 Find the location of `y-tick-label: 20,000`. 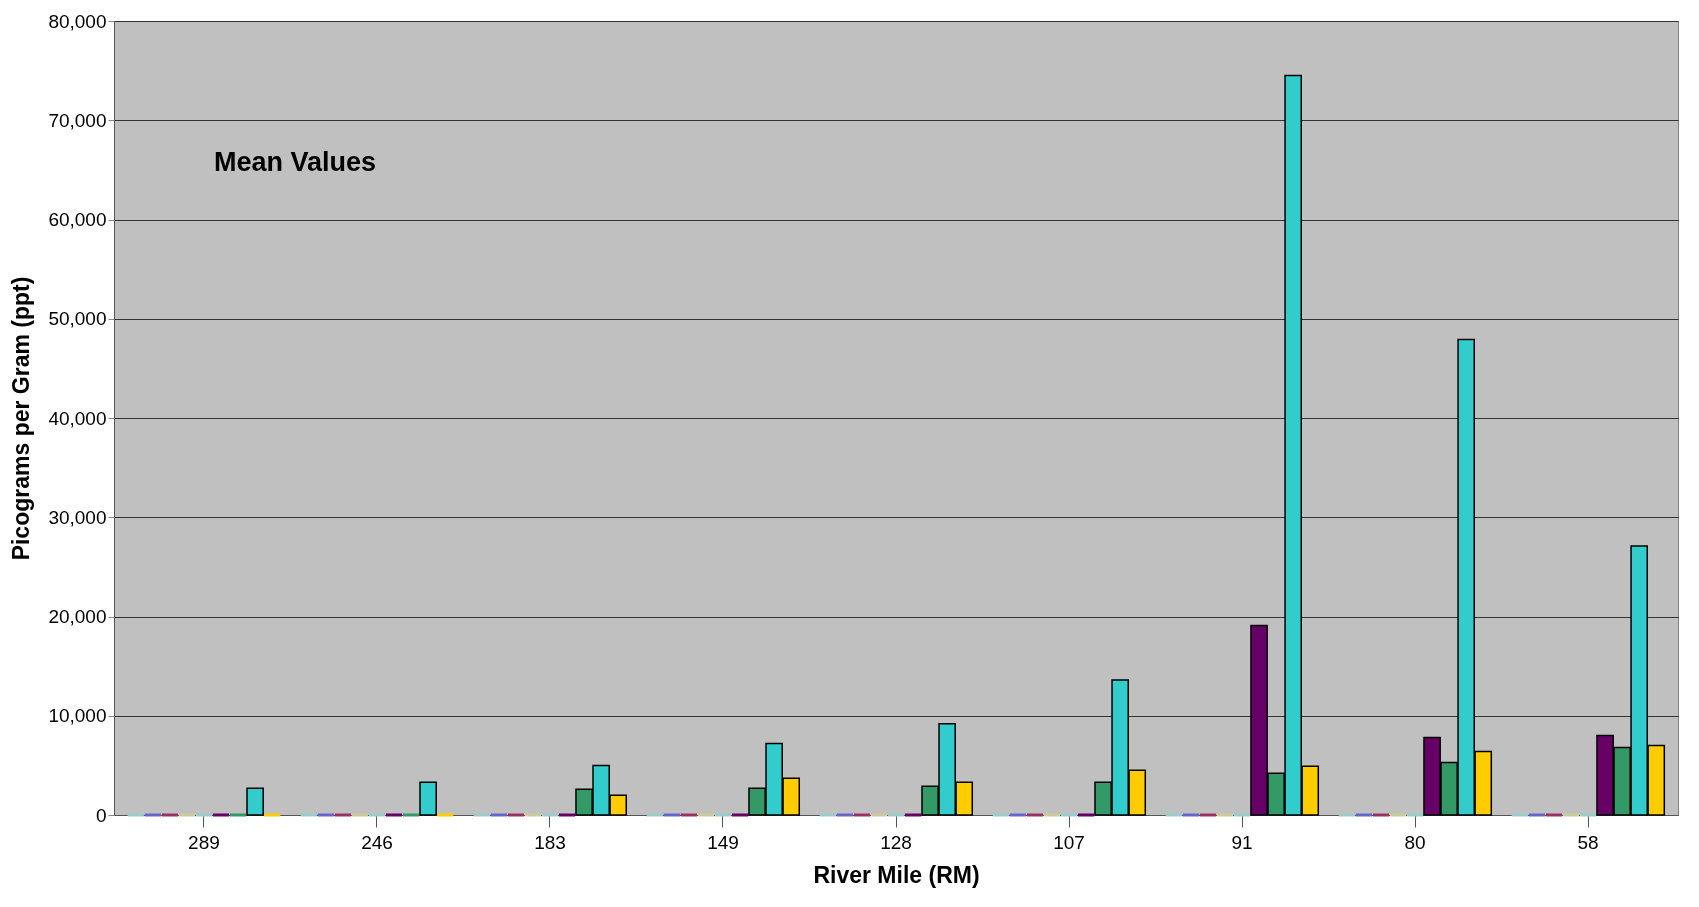

y-tick-label: 20,000 is located at coordinates (77, 616).